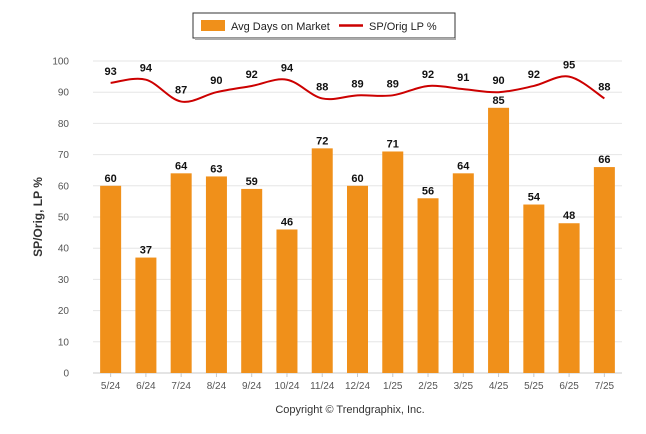 The width and height of the screenshot is (646, 434). What do you see at coordinates (64, 124) in the screenshot?
I see `y-tick-label: 80` at bounding box center [64, 124].